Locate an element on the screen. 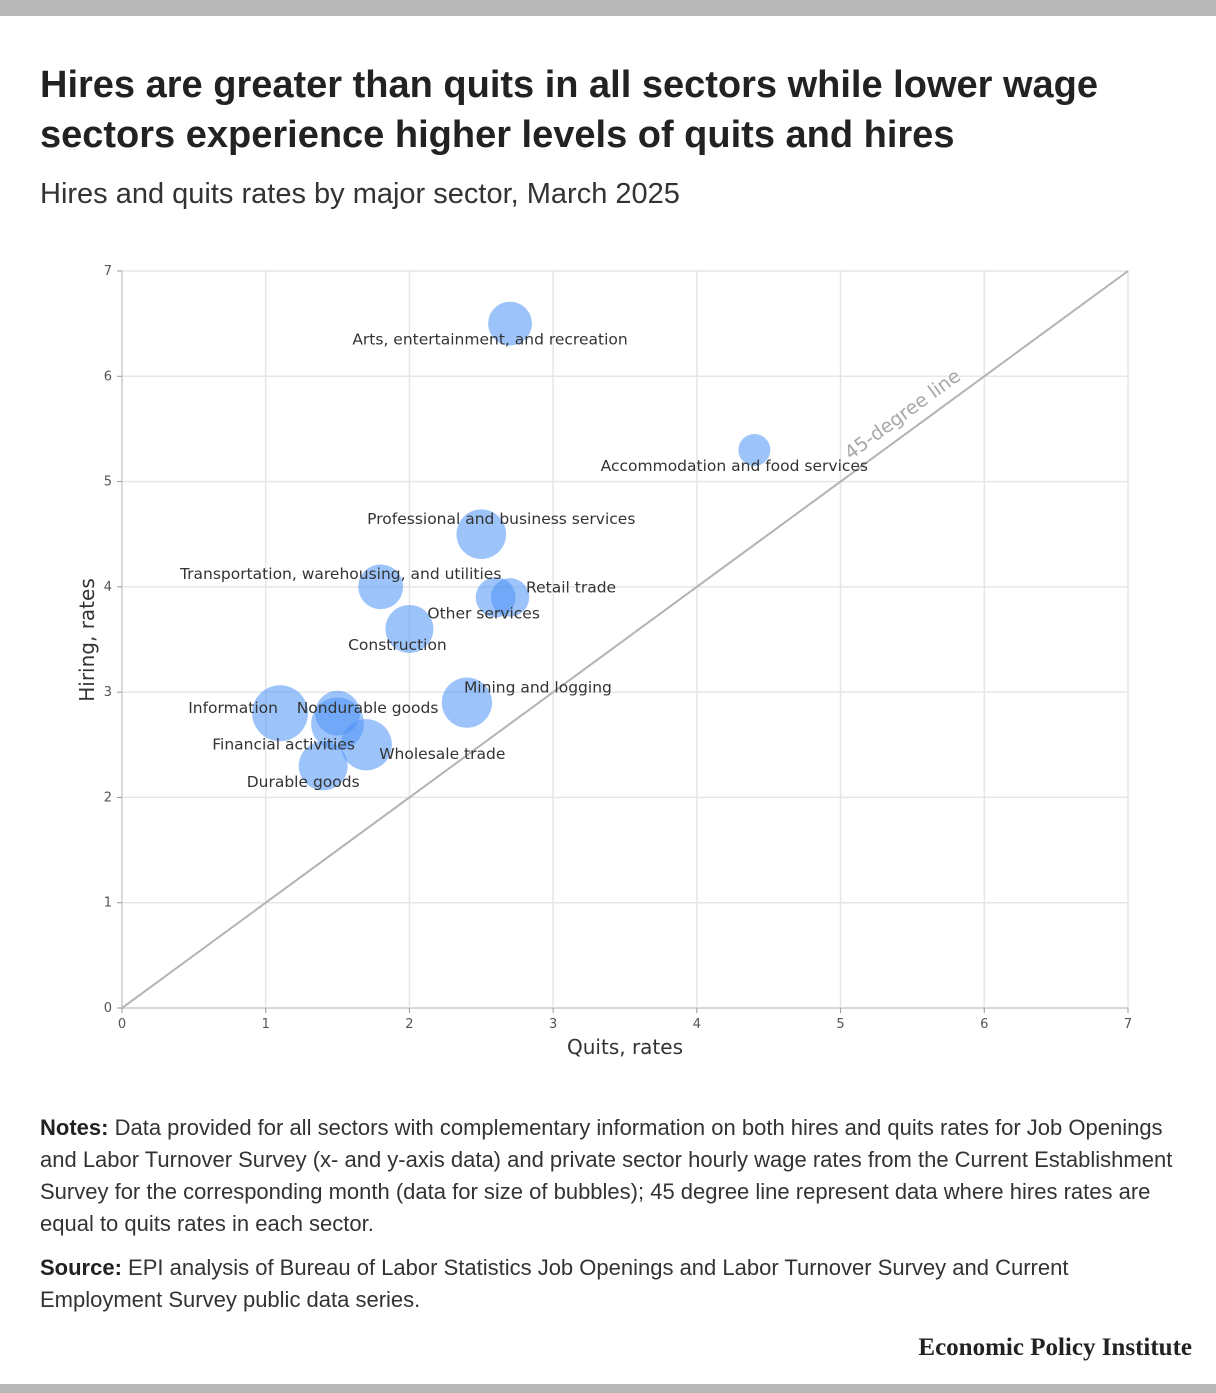 This screenshot has width=1216, height=1393. bubble-label: Durable goods is located at coordinates (303, 782).